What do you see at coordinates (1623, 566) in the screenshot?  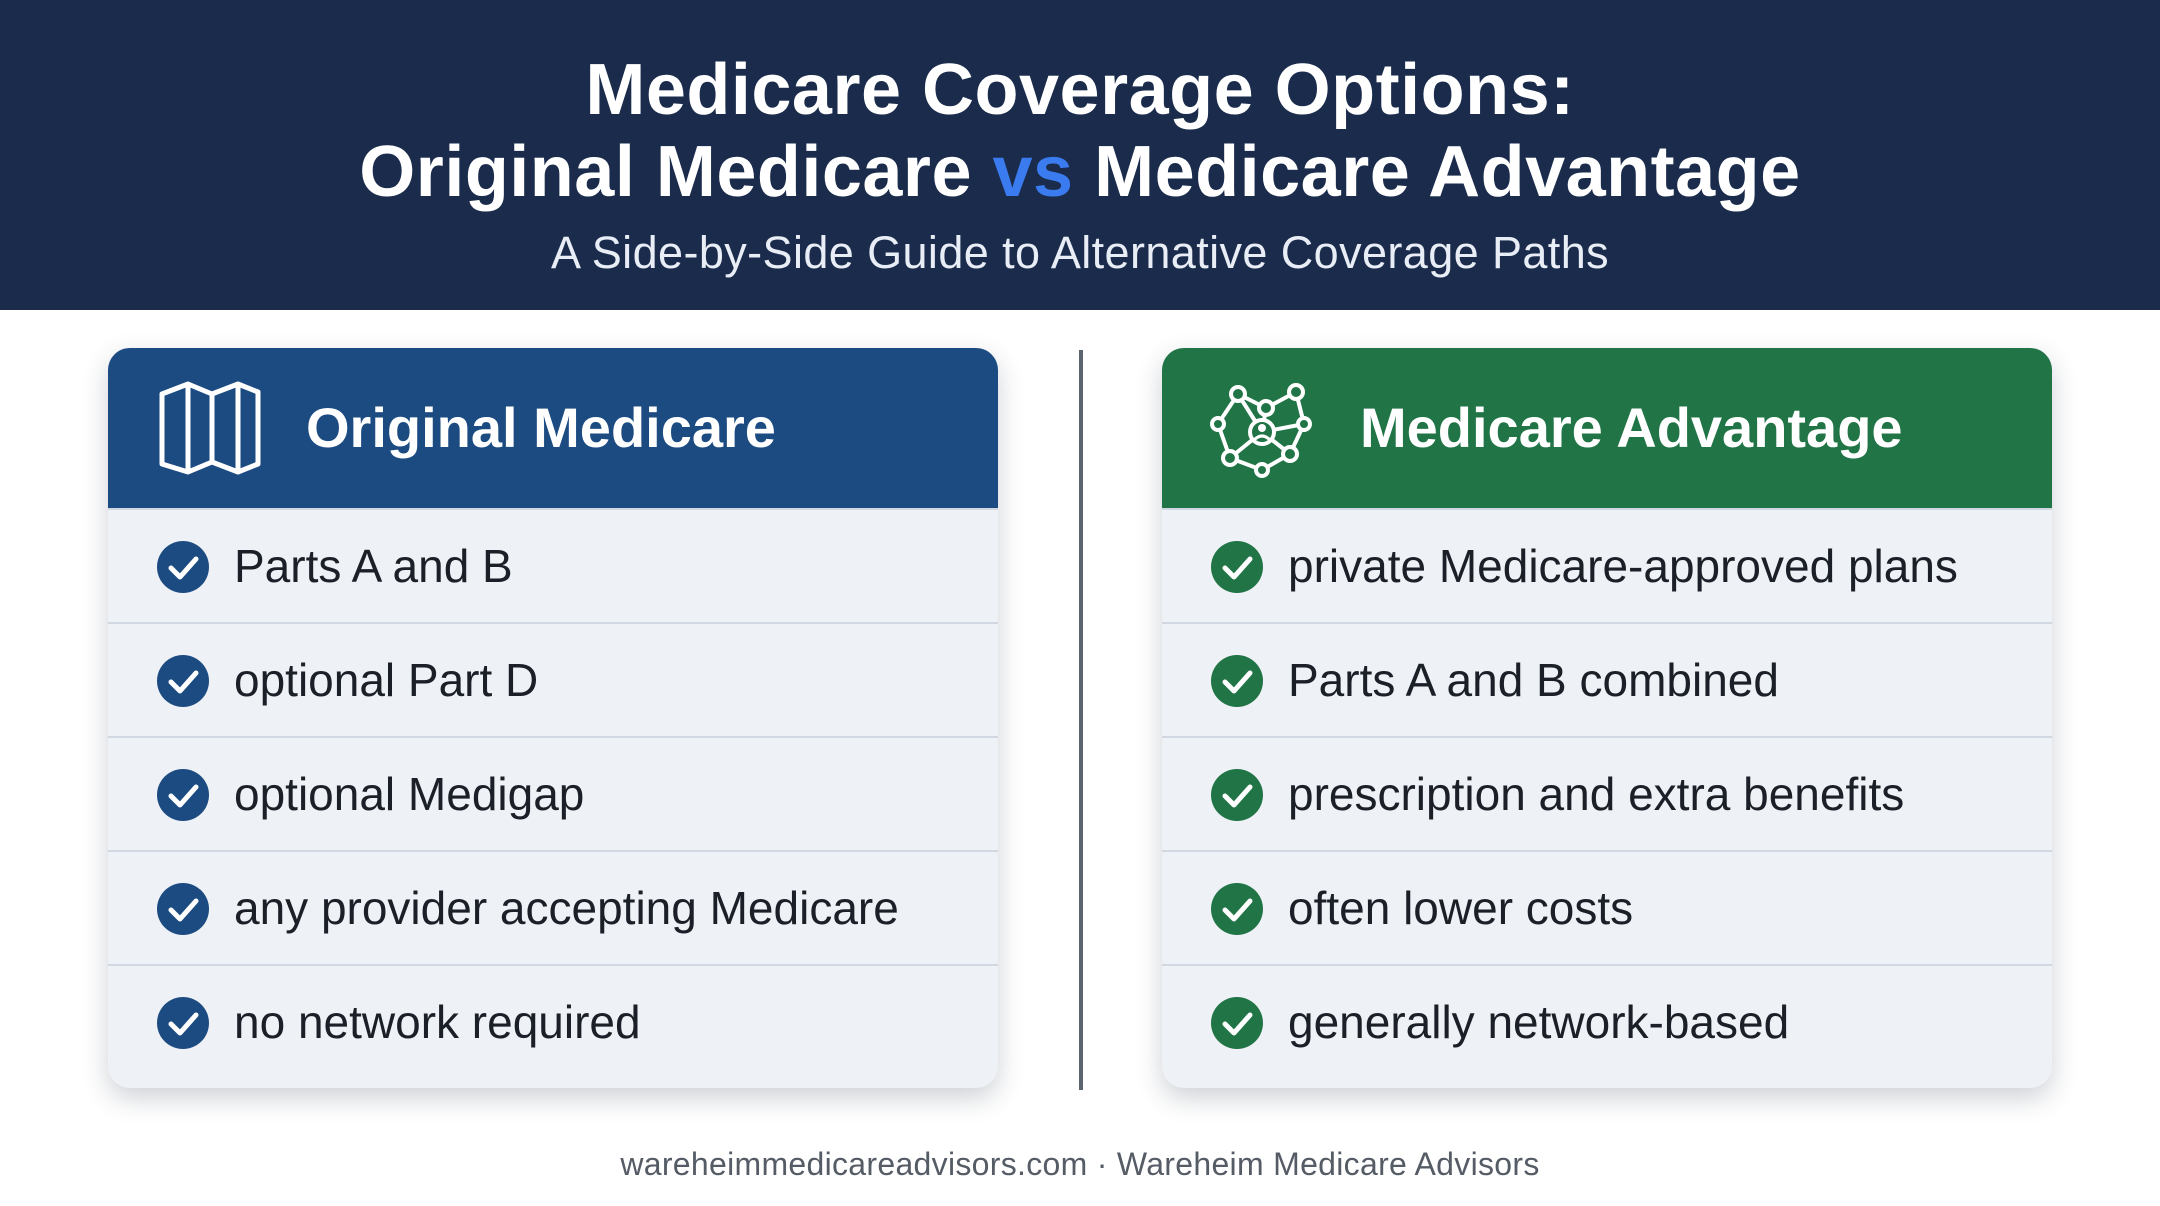 I see `advantage-item-text: private Medicare-approved plans` at bounding box center [1623, 566].